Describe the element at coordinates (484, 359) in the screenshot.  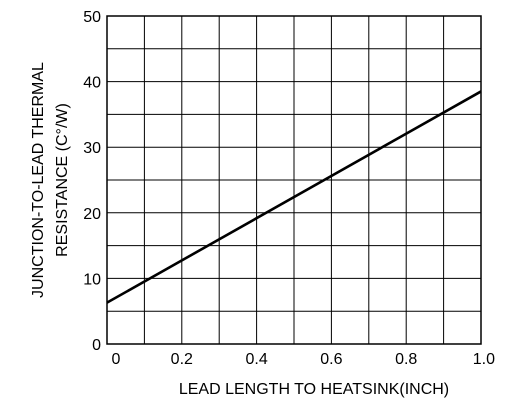
I see `x-tick-label: 1.0` at that location.